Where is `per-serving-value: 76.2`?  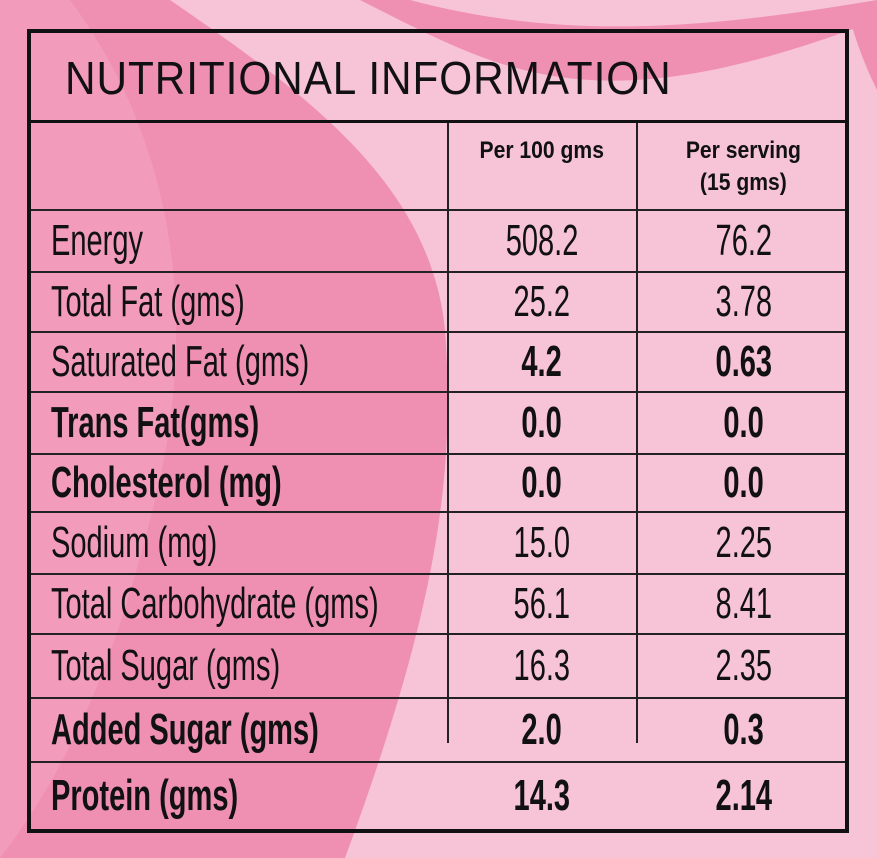
per-serving-value: 76.2 is located at coordinates (743, 240).